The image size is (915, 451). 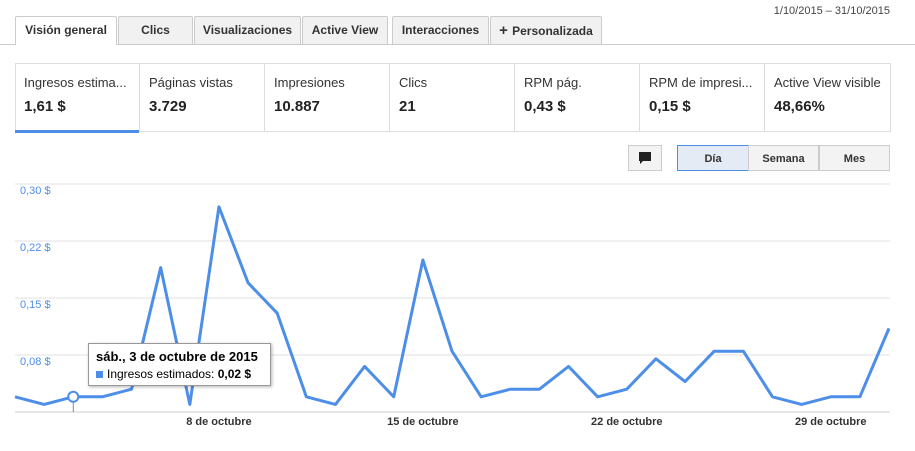 I want to click on metric: RPM de impresi... 0,15 $, so click(x=702, y=97).